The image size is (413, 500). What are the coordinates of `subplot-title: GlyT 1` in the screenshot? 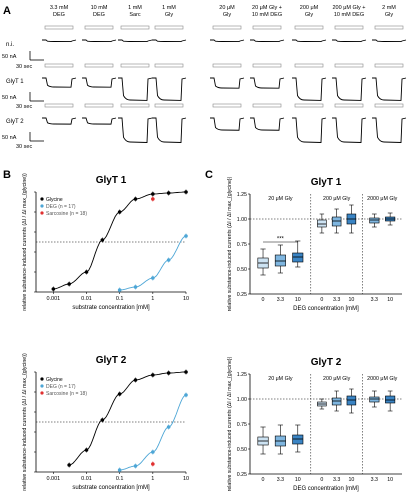 It's located at (111, 180).